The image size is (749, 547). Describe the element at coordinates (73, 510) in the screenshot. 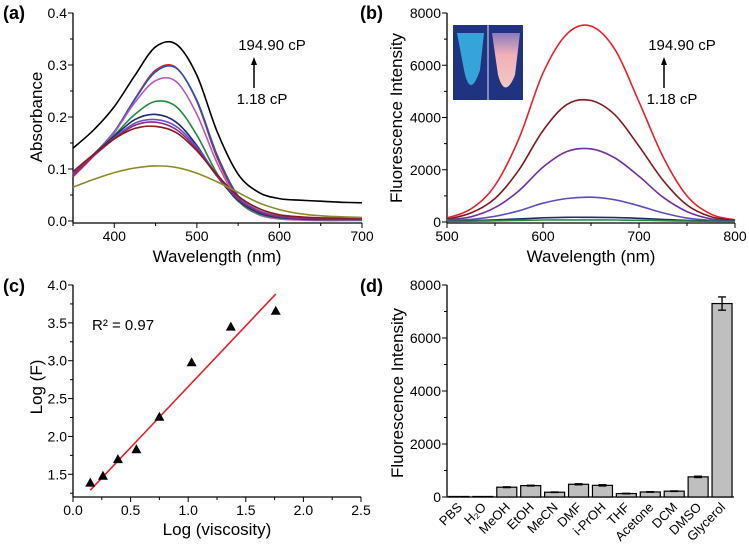

I see `x-tick-label: 0.0` at that location.